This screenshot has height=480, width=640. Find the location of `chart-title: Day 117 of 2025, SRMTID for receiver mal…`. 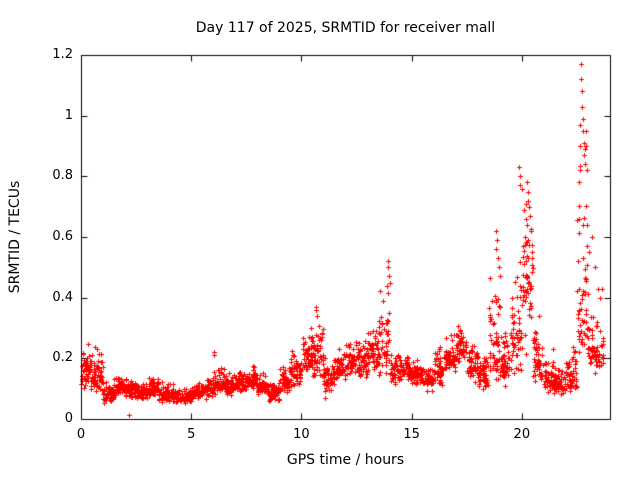

chart-title: Day 117 of 2025, SRMTID for receiver mal… is located at coordinates (345, 28).